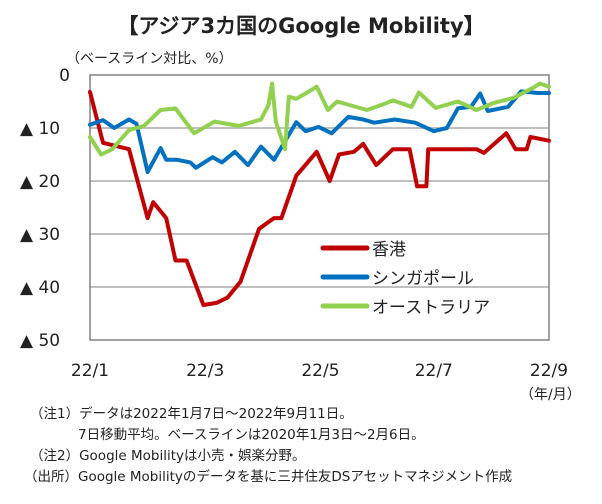  Describe the element at coordinates (423, 279) in the screenshot. I see `legend-label-1: シンガポール` at that location.